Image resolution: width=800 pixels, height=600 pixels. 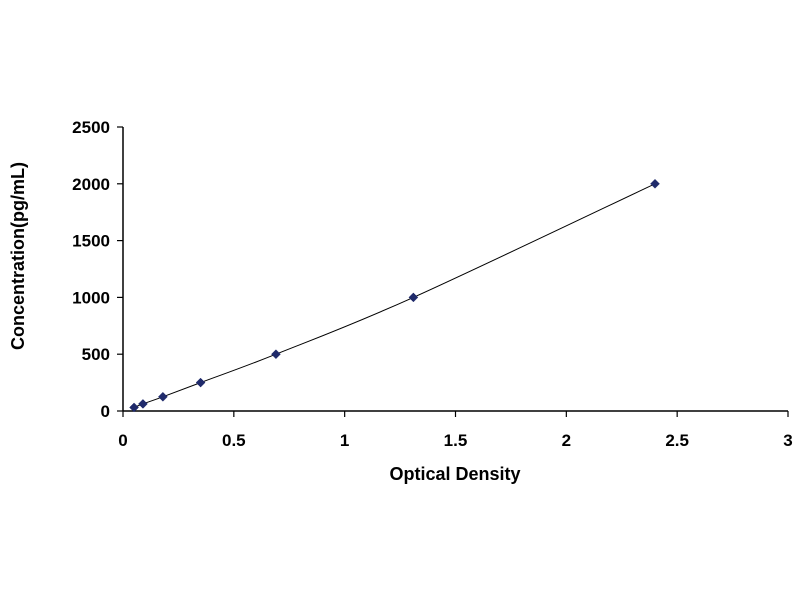 What do you see at coordinates (120, 269) in the screenshot?
I see `y-ticks` at bounding box center [120, 269].